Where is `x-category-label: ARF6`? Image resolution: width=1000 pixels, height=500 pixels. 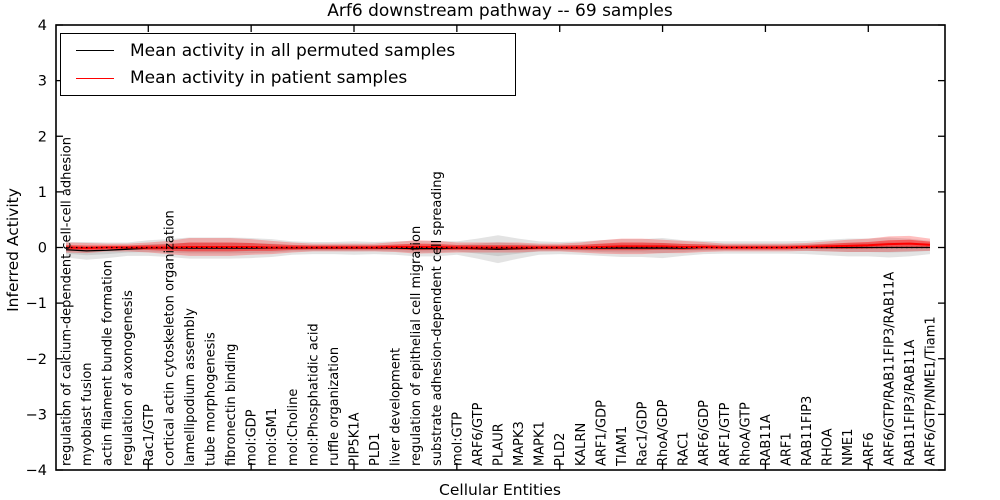 x-category-label: ARF6 is located at coordinates (869, 449).